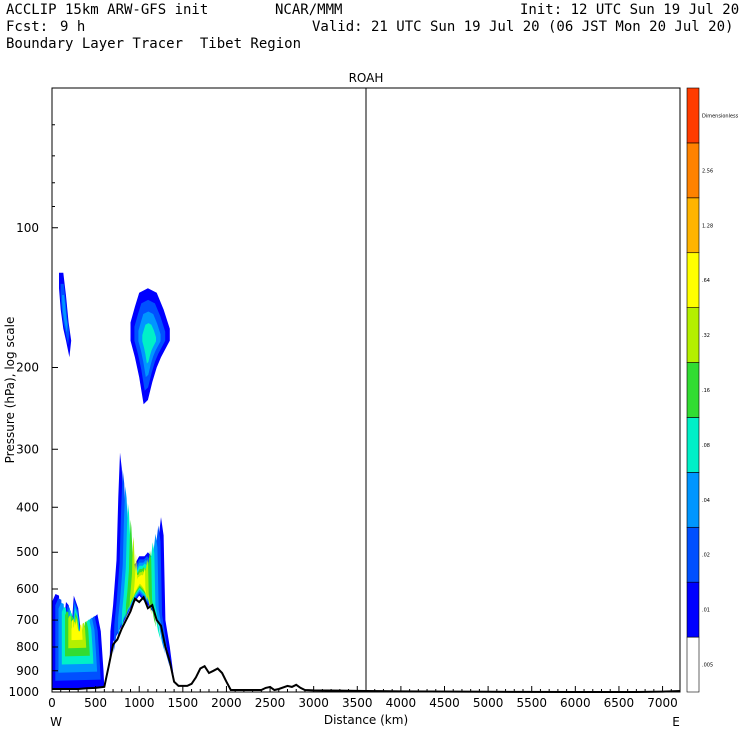  What do you see at coordinates (27, 507) in the screenshot?
I see `y-tick-label: 400` at bounding box center [27, 507].